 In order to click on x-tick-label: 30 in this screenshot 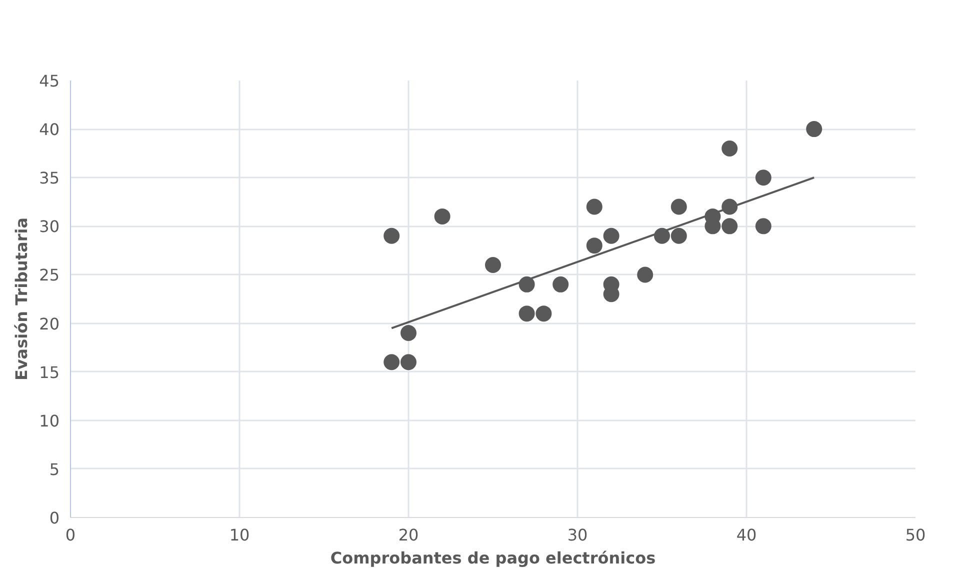, I will do `click(577, 535)`.